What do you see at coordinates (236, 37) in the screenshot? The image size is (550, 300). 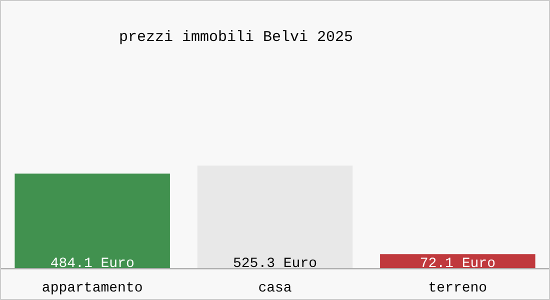 I see `chart-title: prezzi immobili Belvi 2025` at bounding box center [236, 37].